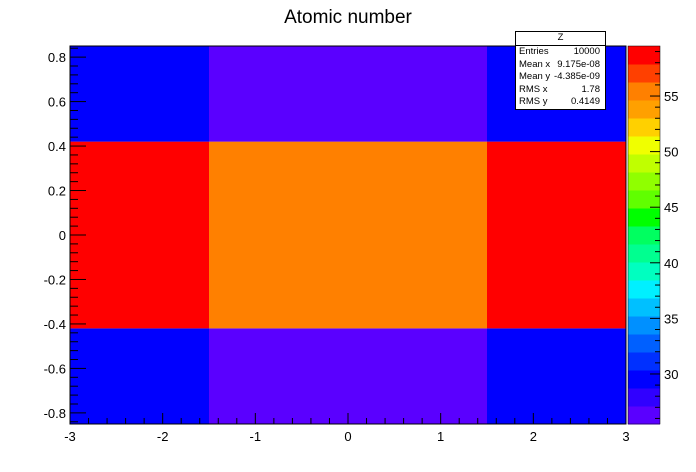  What do you see at coordinates (586, 51) in the screenshot?
I see `stats-value: 10000` at bounding box center [586, 51].